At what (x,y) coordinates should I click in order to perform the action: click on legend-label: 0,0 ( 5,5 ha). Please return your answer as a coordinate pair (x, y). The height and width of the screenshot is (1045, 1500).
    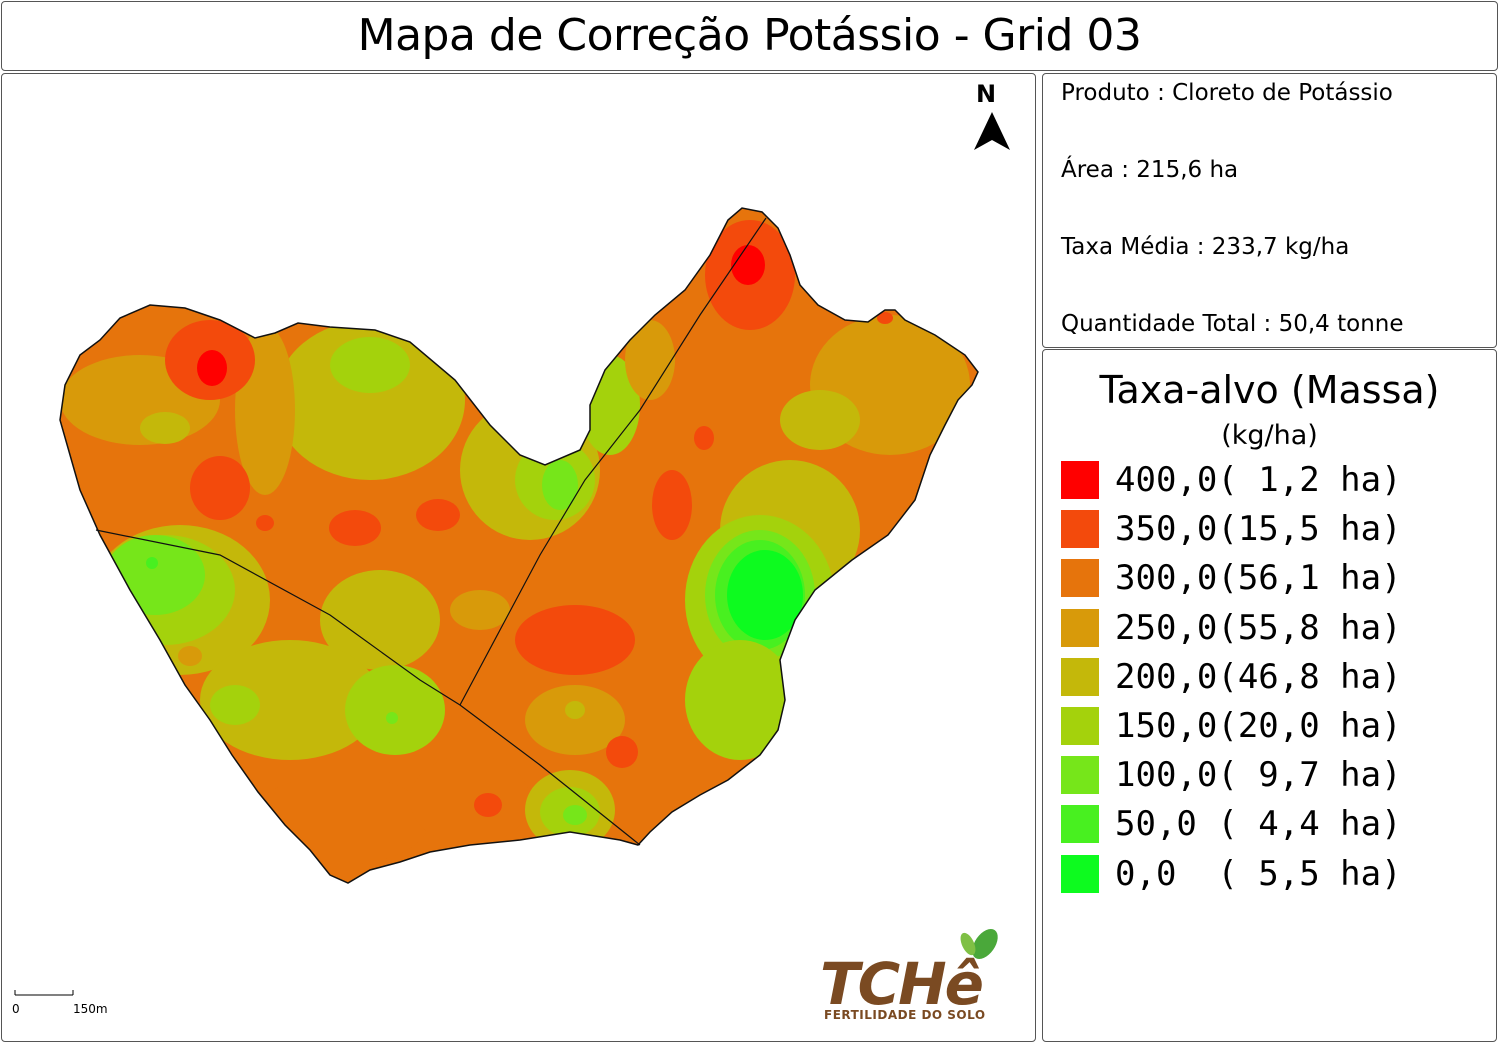
    Looking at the image, I should click on (1258, 873).